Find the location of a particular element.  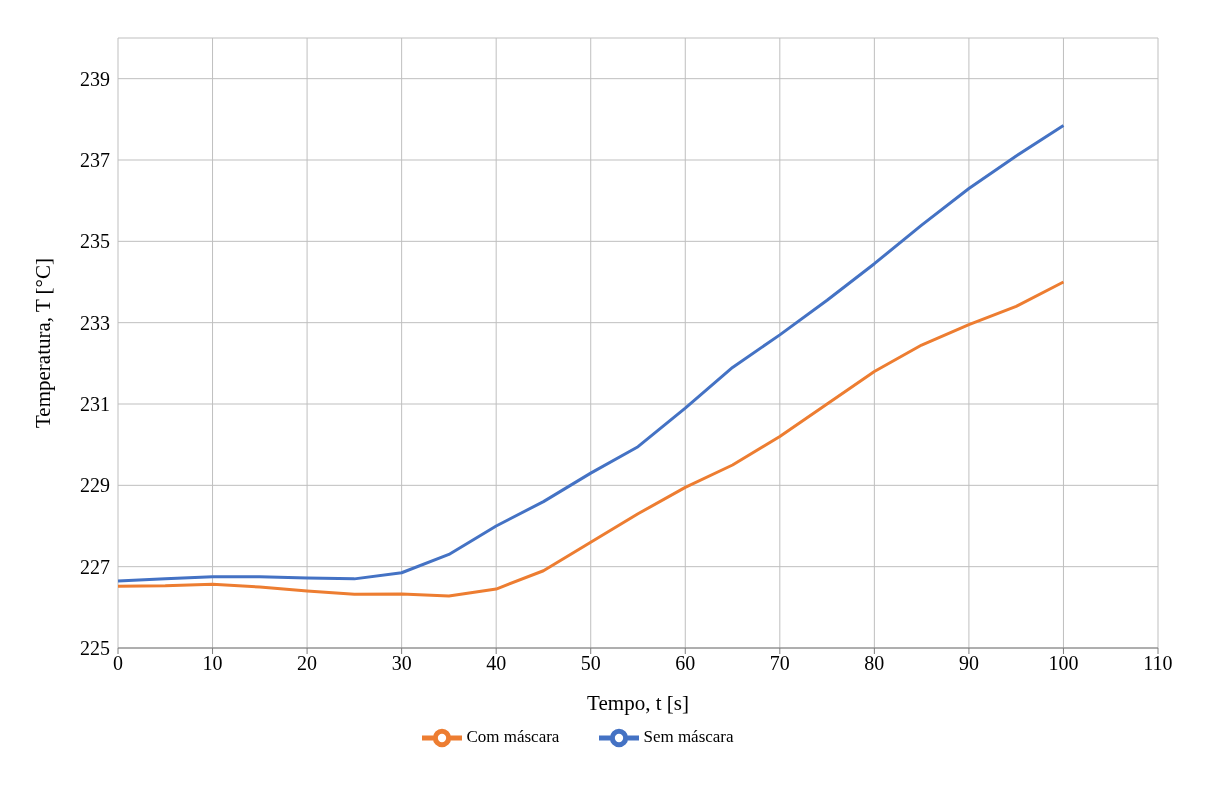

y-tick-label: 237 is located at coordinates (95, 160).